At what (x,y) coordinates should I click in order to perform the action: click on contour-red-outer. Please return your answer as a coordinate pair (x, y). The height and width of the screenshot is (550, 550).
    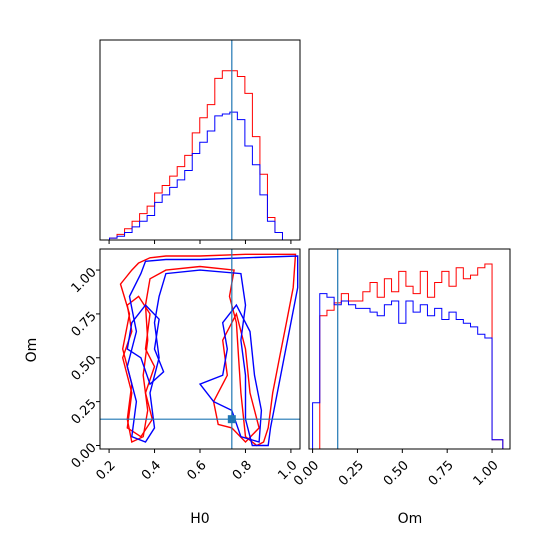
    Looking at the image, I should click on (208, 350).